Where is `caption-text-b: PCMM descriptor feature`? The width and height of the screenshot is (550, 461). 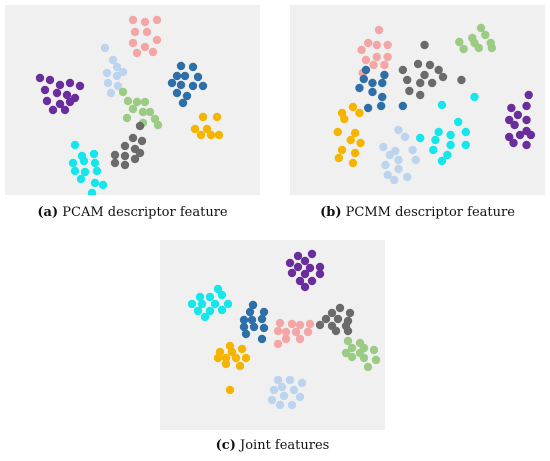 caption-text-b: PCMM descriptor feature is located at coordinates (430, 212).